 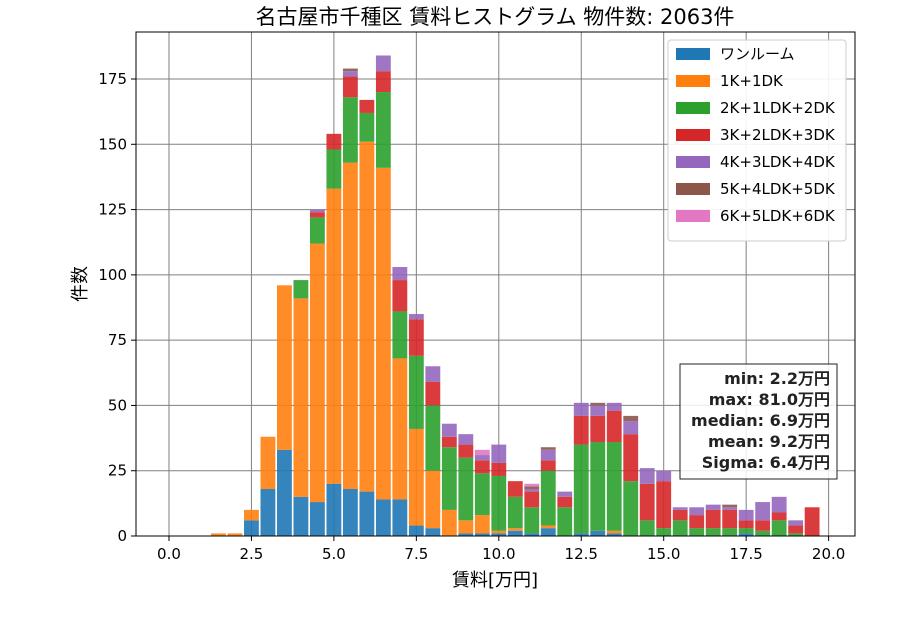 What do you see at coordinates (581, 554) in the screenshot?
I see `x-tick-label: 12.5` at bounding box center [581, 554].